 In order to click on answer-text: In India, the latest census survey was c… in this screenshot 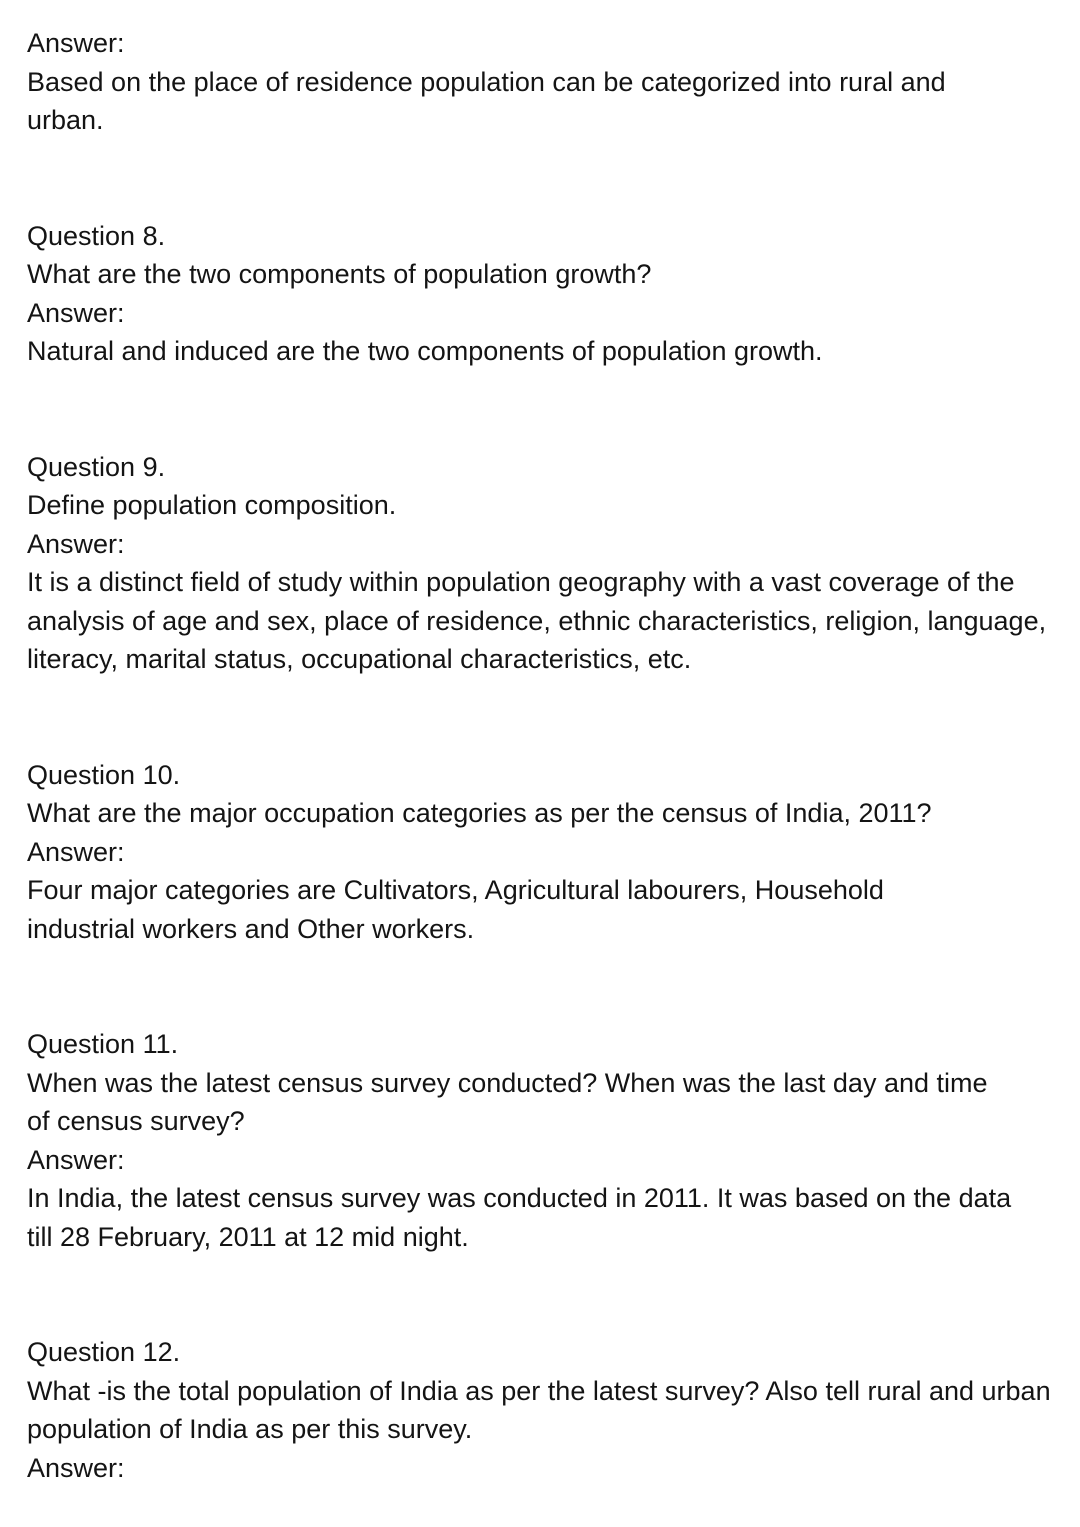, I will do `click(519, 1217)`.